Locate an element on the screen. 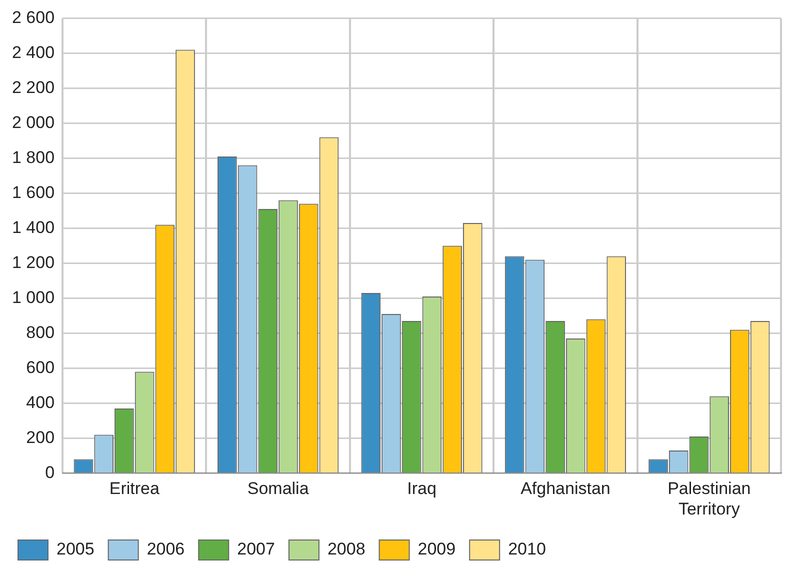  y-tick-label: 600 is located at coordinates (40, 367).